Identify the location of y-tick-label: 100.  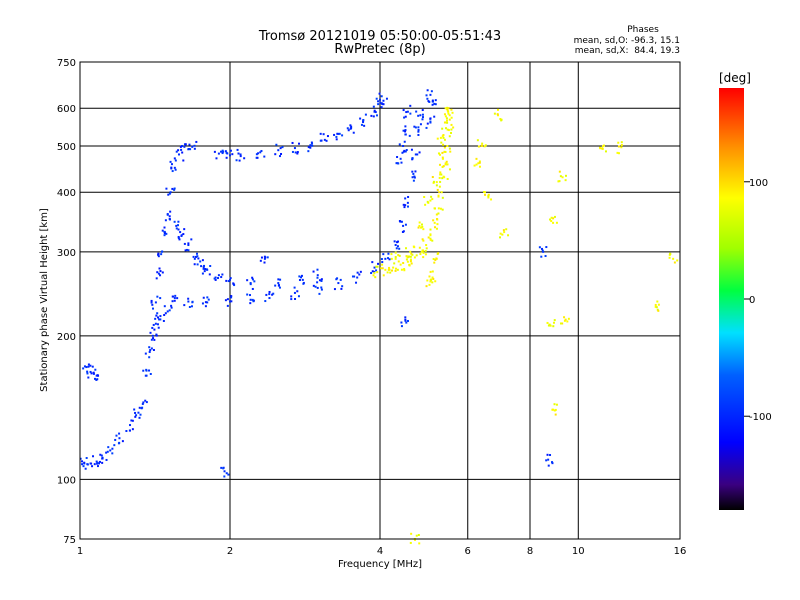
(66, 480).